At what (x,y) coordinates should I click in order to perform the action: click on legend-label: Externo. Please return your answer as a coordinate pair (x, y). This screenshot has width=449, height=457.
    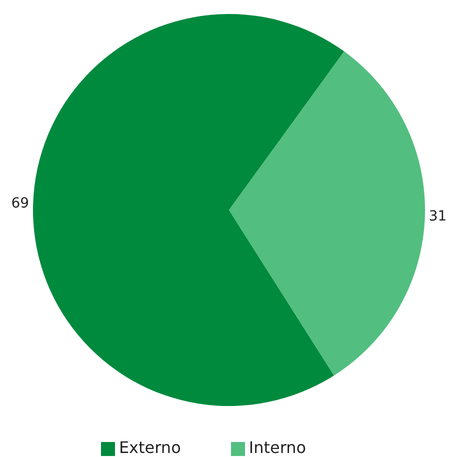
    Looking at the image, I should click on (149, 447).